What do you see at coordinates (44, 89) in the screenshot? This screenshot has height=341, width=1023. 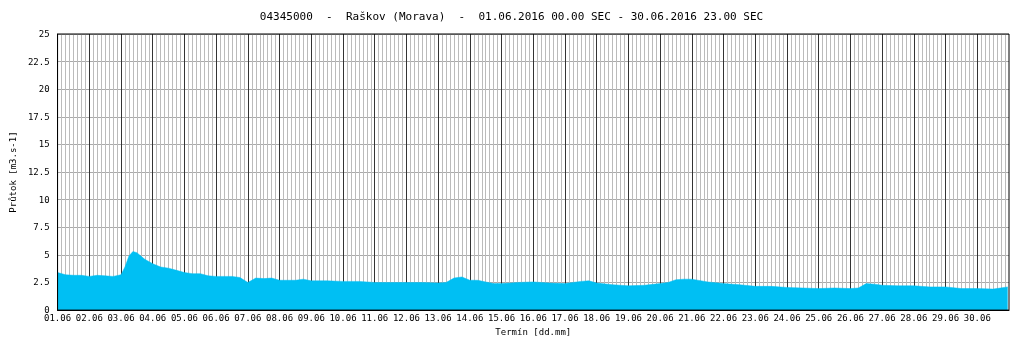 I see `y-tick-label: 20` at bounding box center [44, 89].